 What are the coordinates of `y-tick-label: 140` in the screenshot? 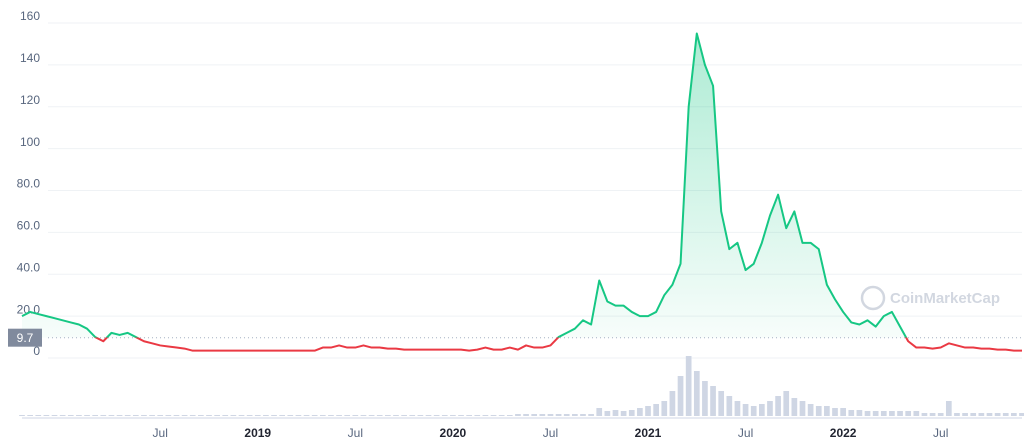 It's located at (30, 58).